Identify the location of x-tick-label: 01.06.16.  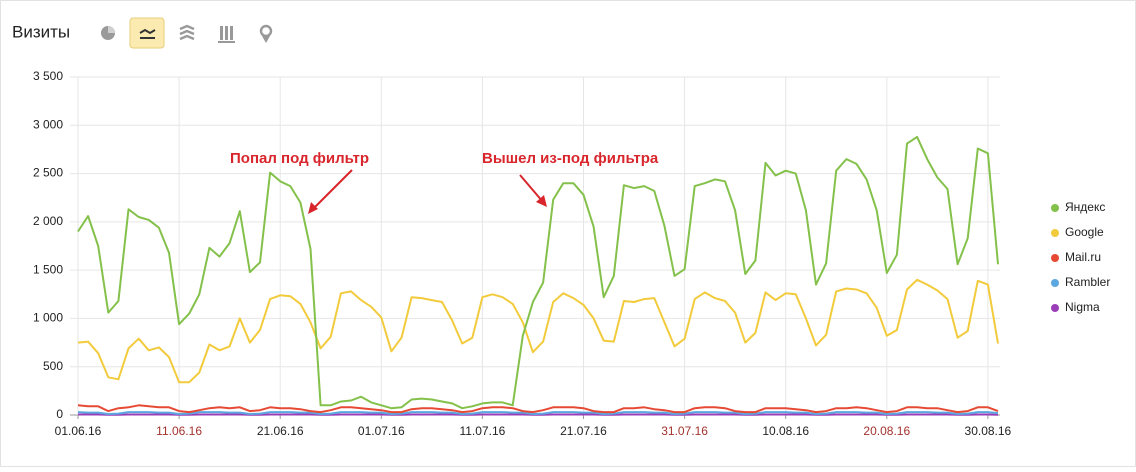
(78, 431).